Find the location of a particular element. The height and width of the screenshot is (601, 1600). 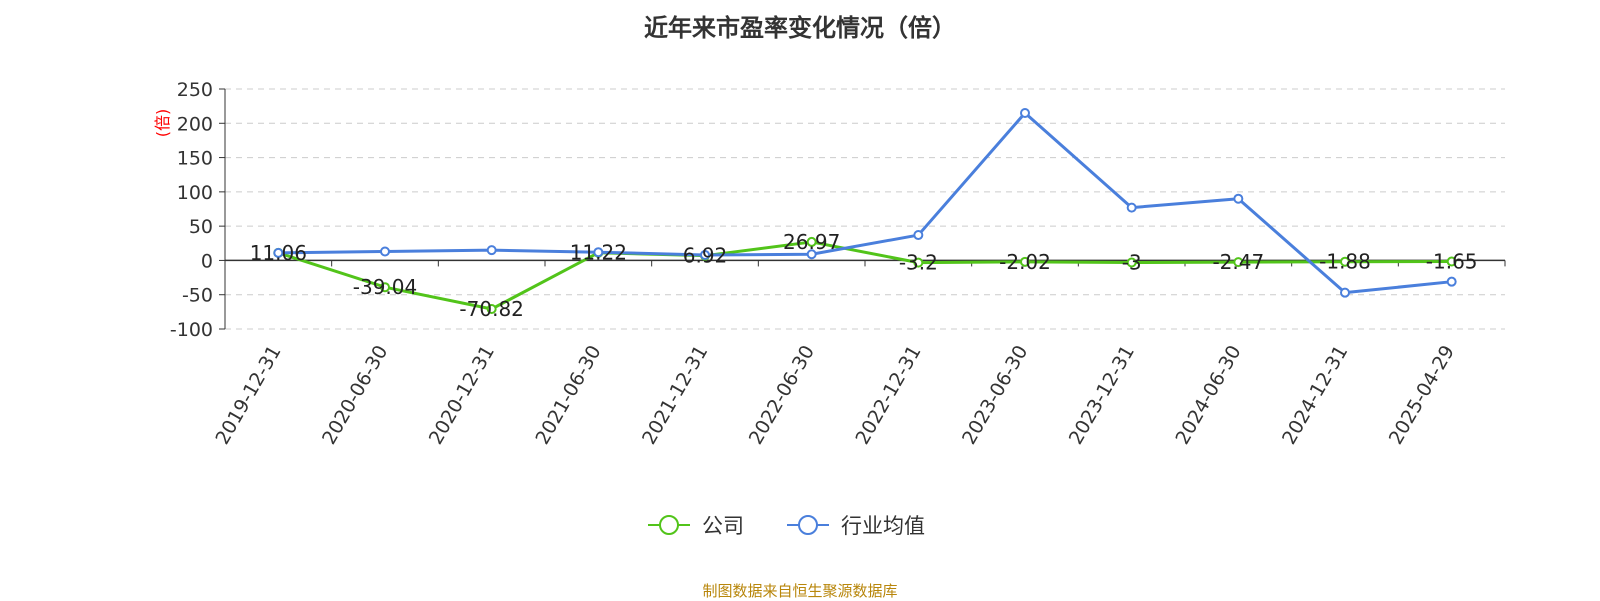

data-label: -39.04 is located at coordinates (385, 287).